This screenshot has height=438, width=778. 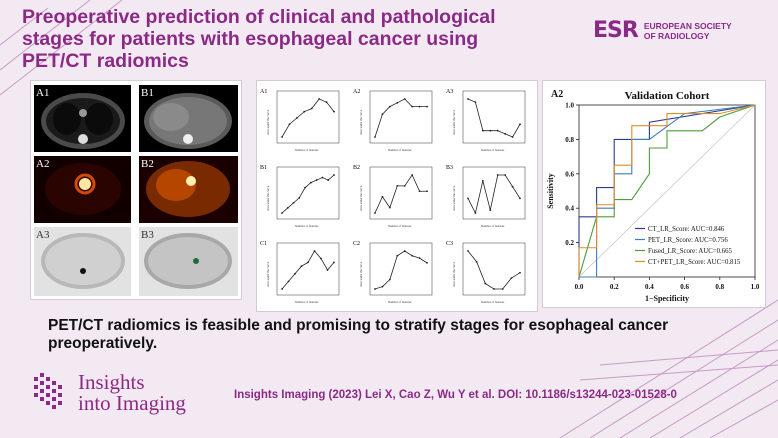 I want to click on image-label-a1: A1, so click(x=43, y=93).